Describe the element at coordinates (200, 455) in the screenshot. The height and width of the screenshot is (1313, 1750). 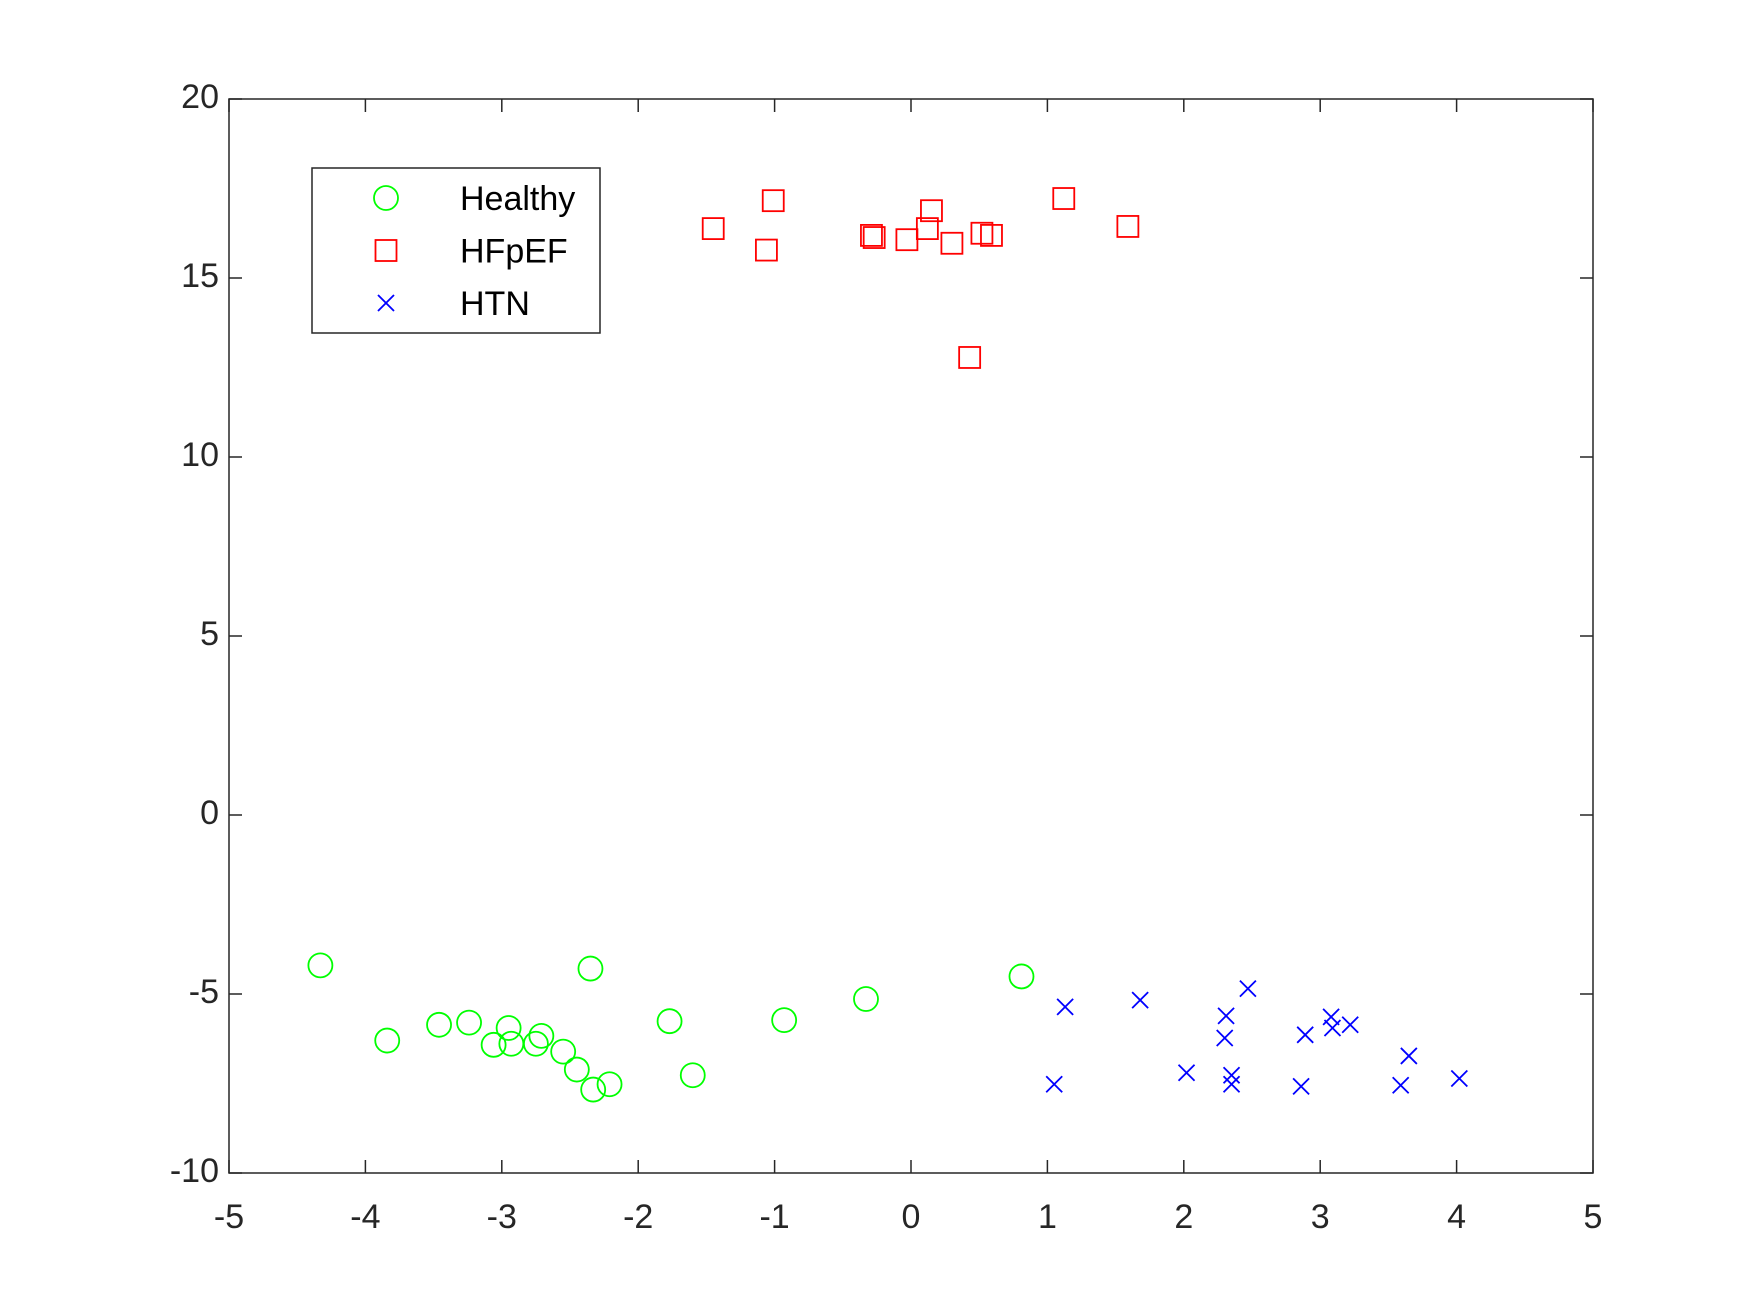
I see `y-tick-label: 10` at that location.